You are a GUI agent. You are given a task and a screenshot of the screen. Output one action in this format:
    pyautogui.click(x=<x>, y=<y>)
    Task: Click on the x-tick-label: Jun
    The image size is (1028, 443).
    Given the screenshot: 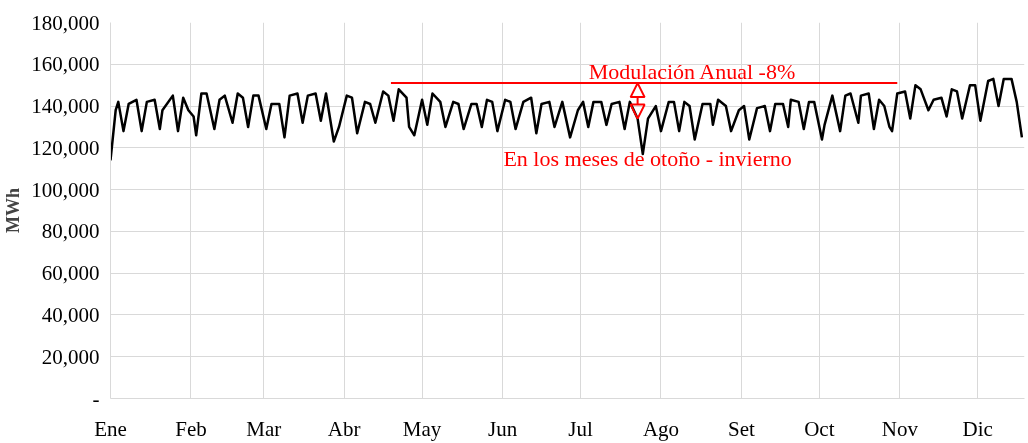 What is the action you would take?
    pyautogui.click(x=503, y=428)
    